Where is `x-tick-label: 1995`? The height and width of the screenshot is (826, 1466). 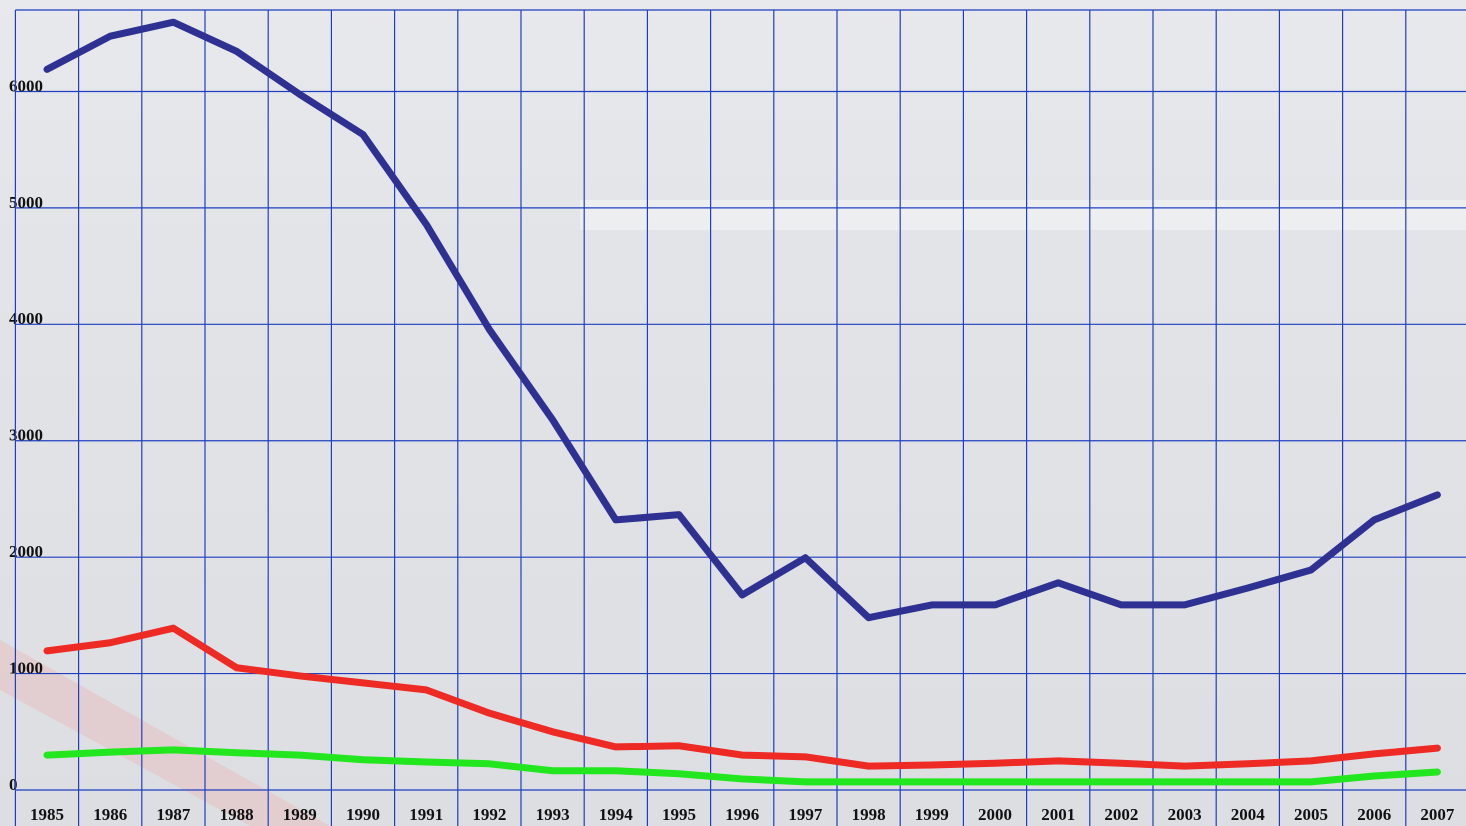
x-tick-label: 1995 is located at coordinates (679, 814).